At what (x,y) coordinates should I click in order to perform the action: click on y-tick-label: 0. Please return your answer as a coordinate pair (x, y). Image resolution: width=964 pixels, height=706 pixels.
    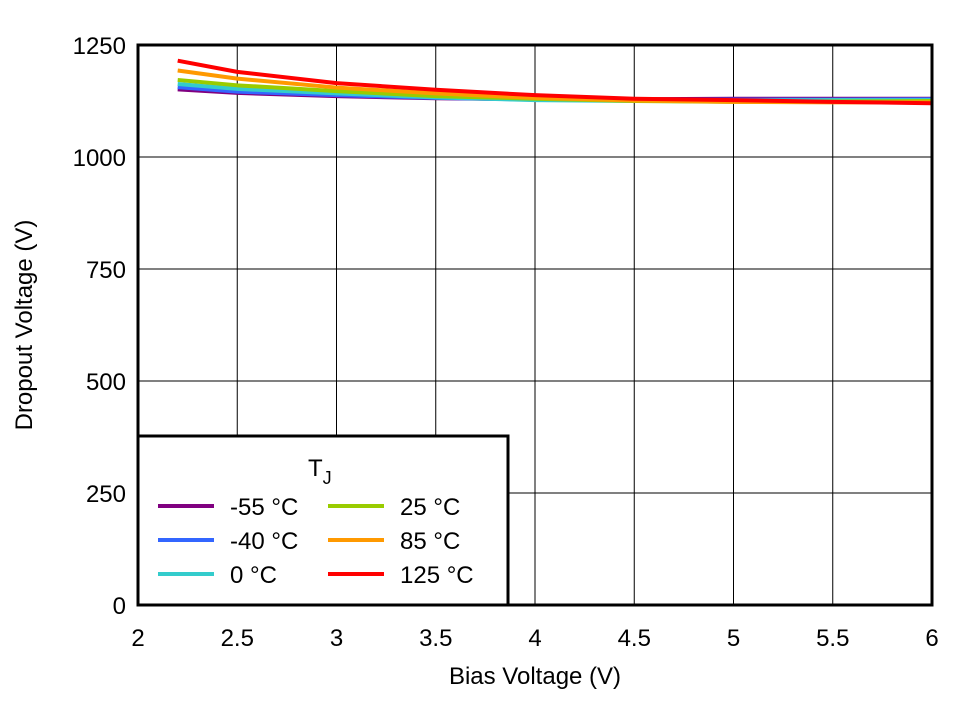
    Looking at the image, I should click on (119, 606).